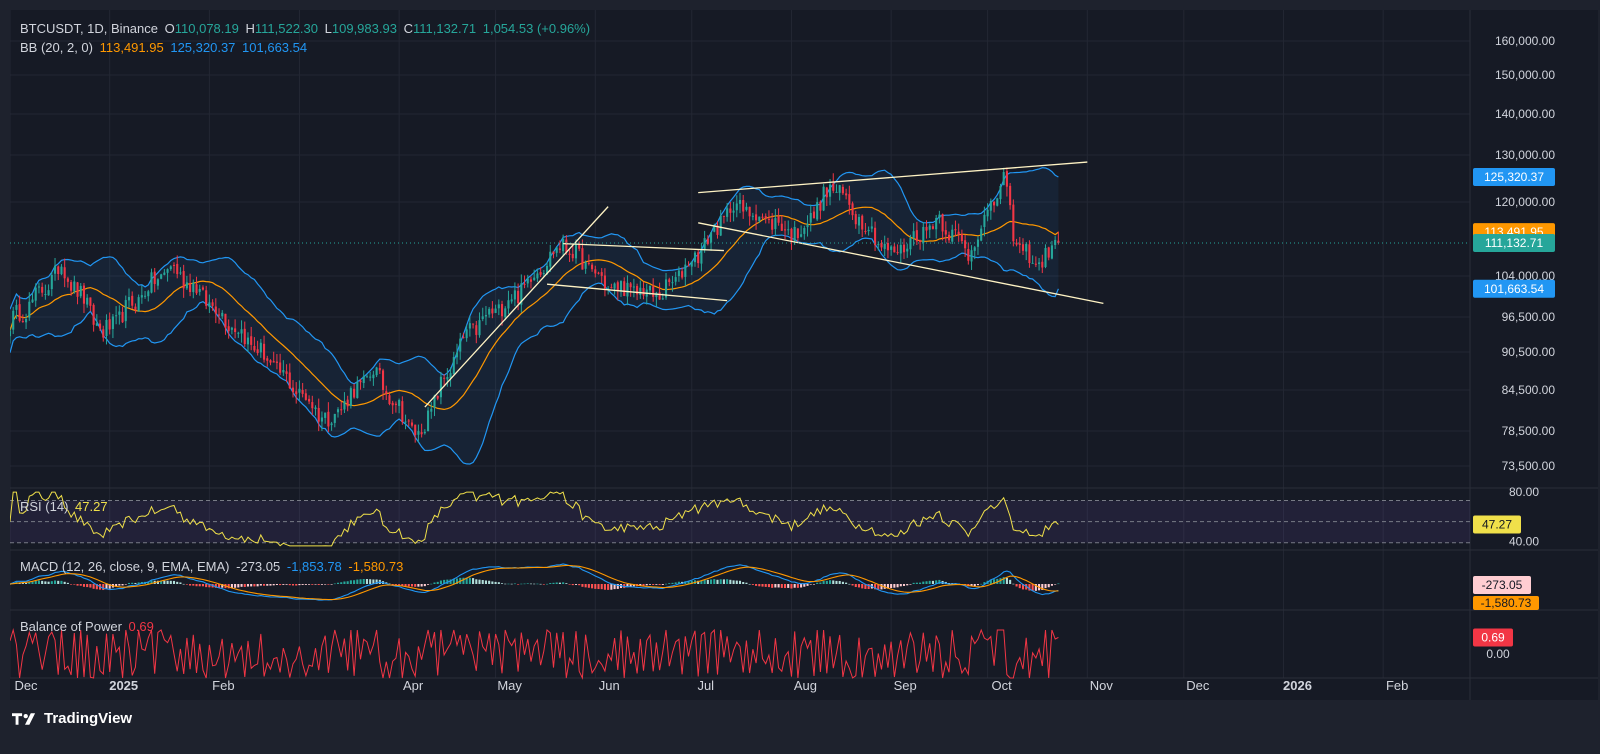  Describe the element at coordinates (65, 506) in the screenshot. I see `rsi-legend: RSI (14) 47.27` at that location.